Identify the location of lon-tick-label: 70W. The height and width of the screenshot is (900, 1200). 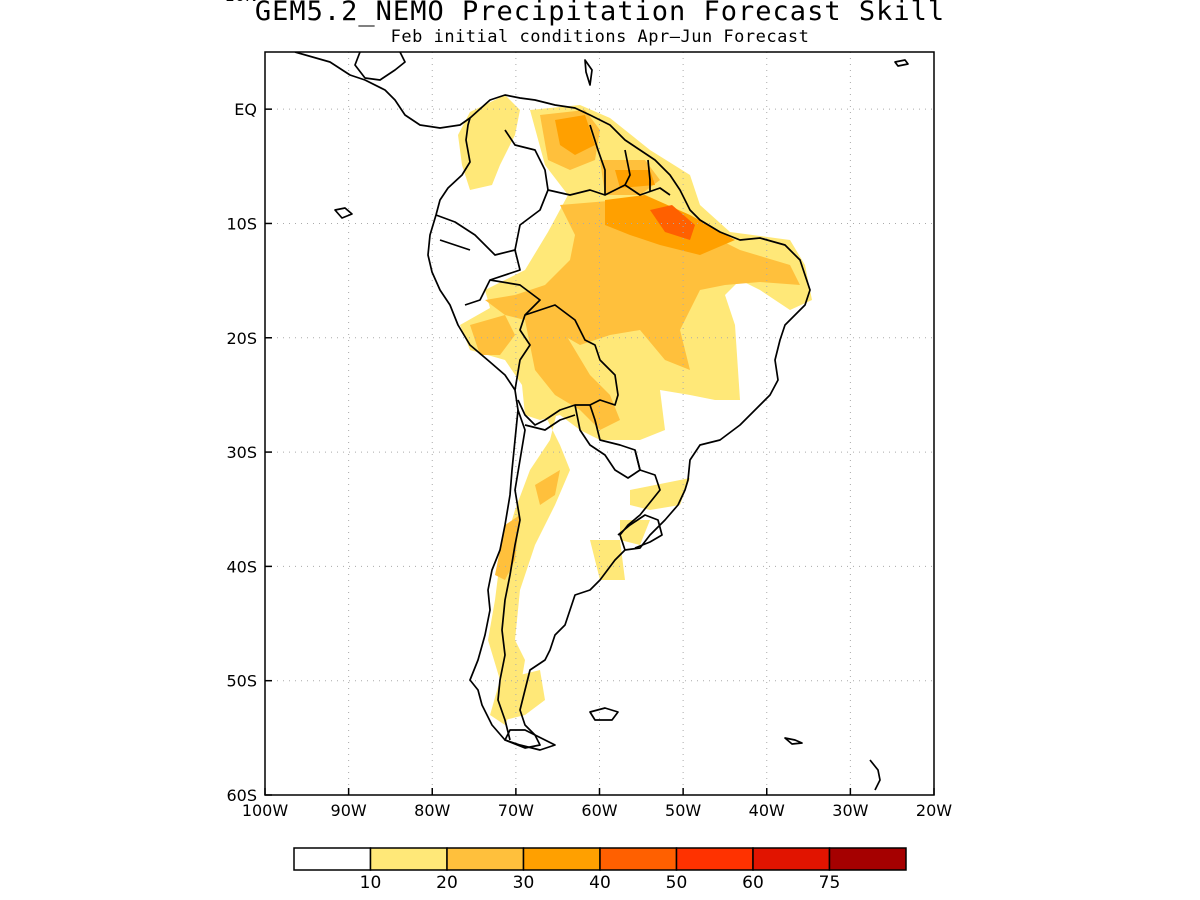
(516, 810).